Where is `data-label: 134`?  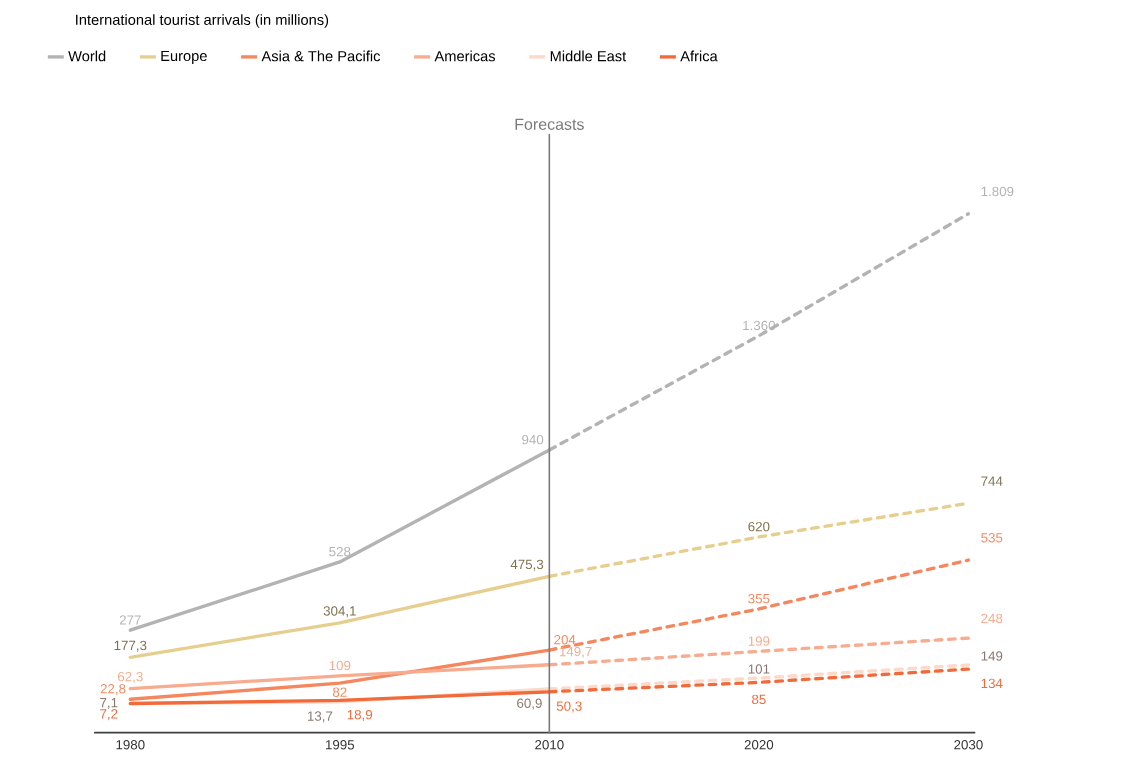
data-label: 134 is located at coordinates (992, 683).